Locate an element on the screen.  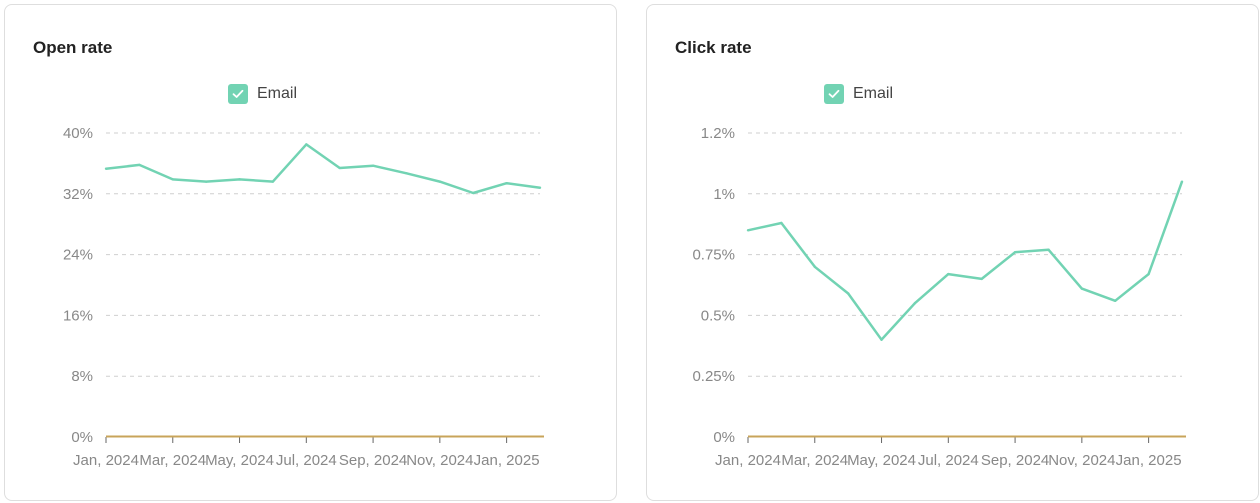
y-tick-label: 0.5% is located at coordinates (718, 315).